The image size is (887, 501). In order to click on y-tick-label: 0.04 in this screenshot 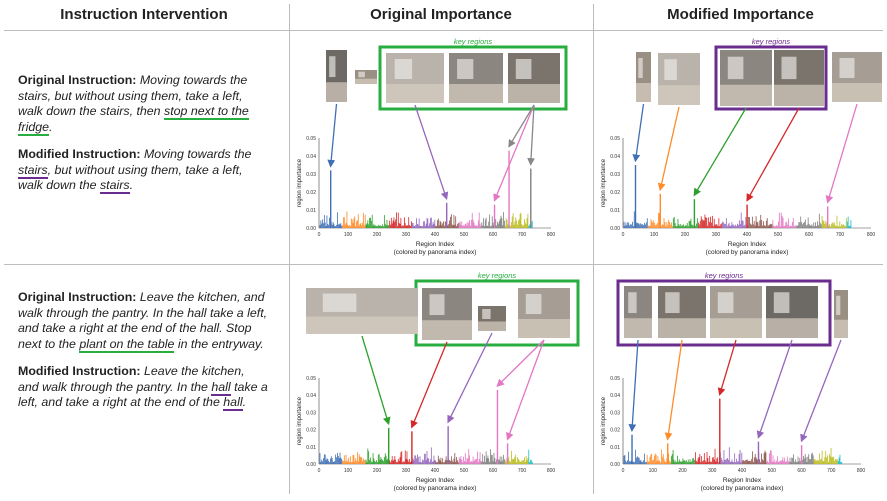, I will do `click(311, 157)`.